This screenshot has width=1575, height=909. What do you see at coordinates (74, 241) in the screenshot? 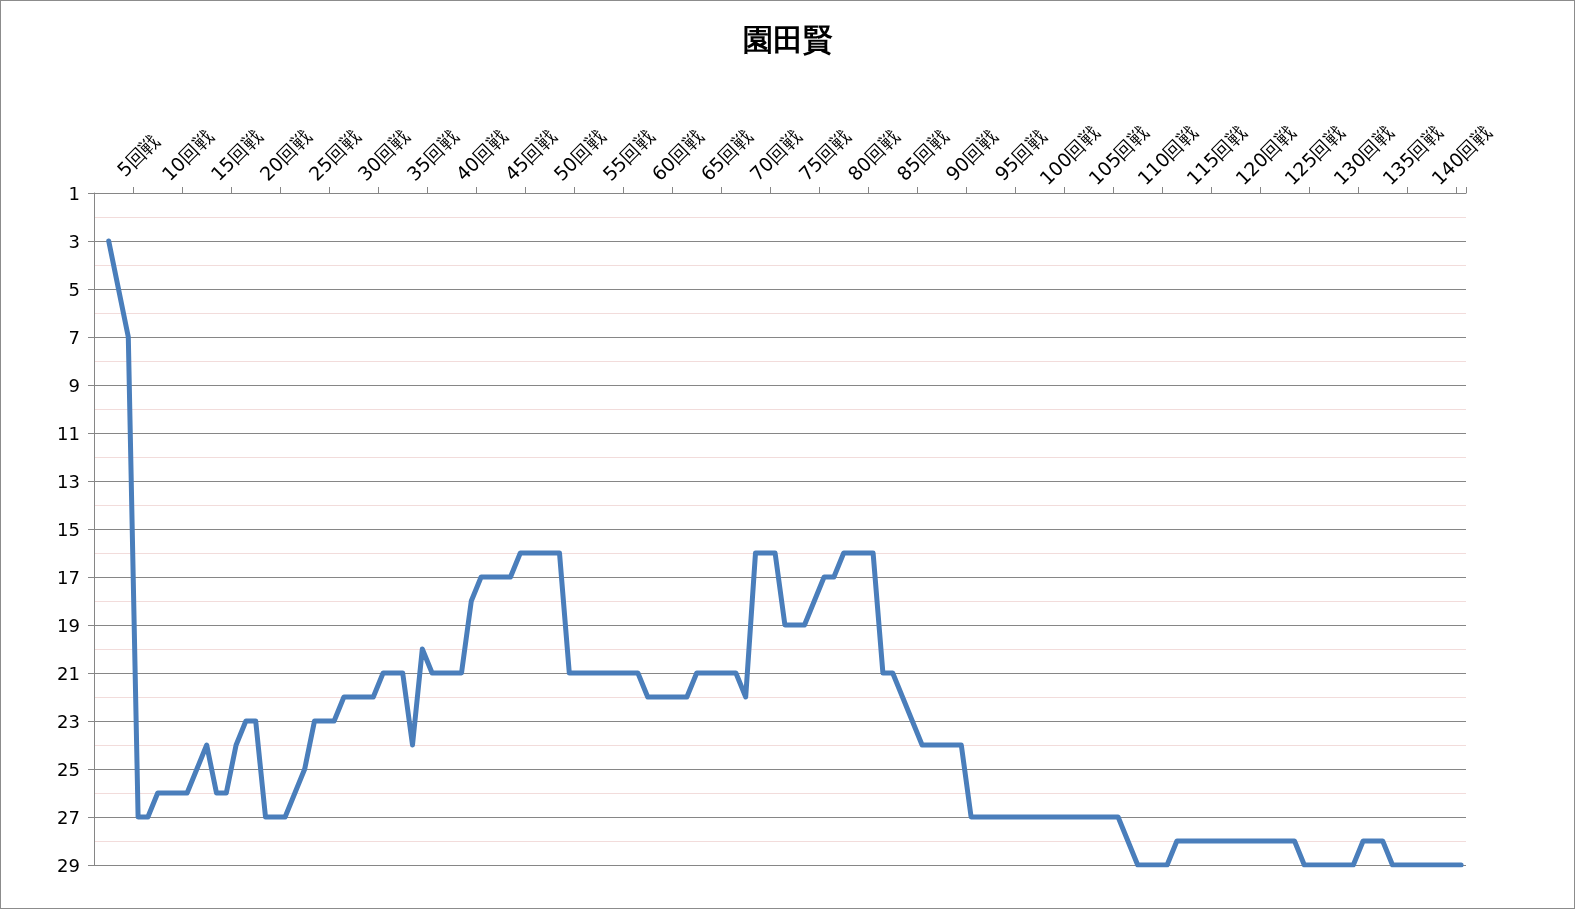
I see `y-tick-label: 3` at bounding box center [74, 241].